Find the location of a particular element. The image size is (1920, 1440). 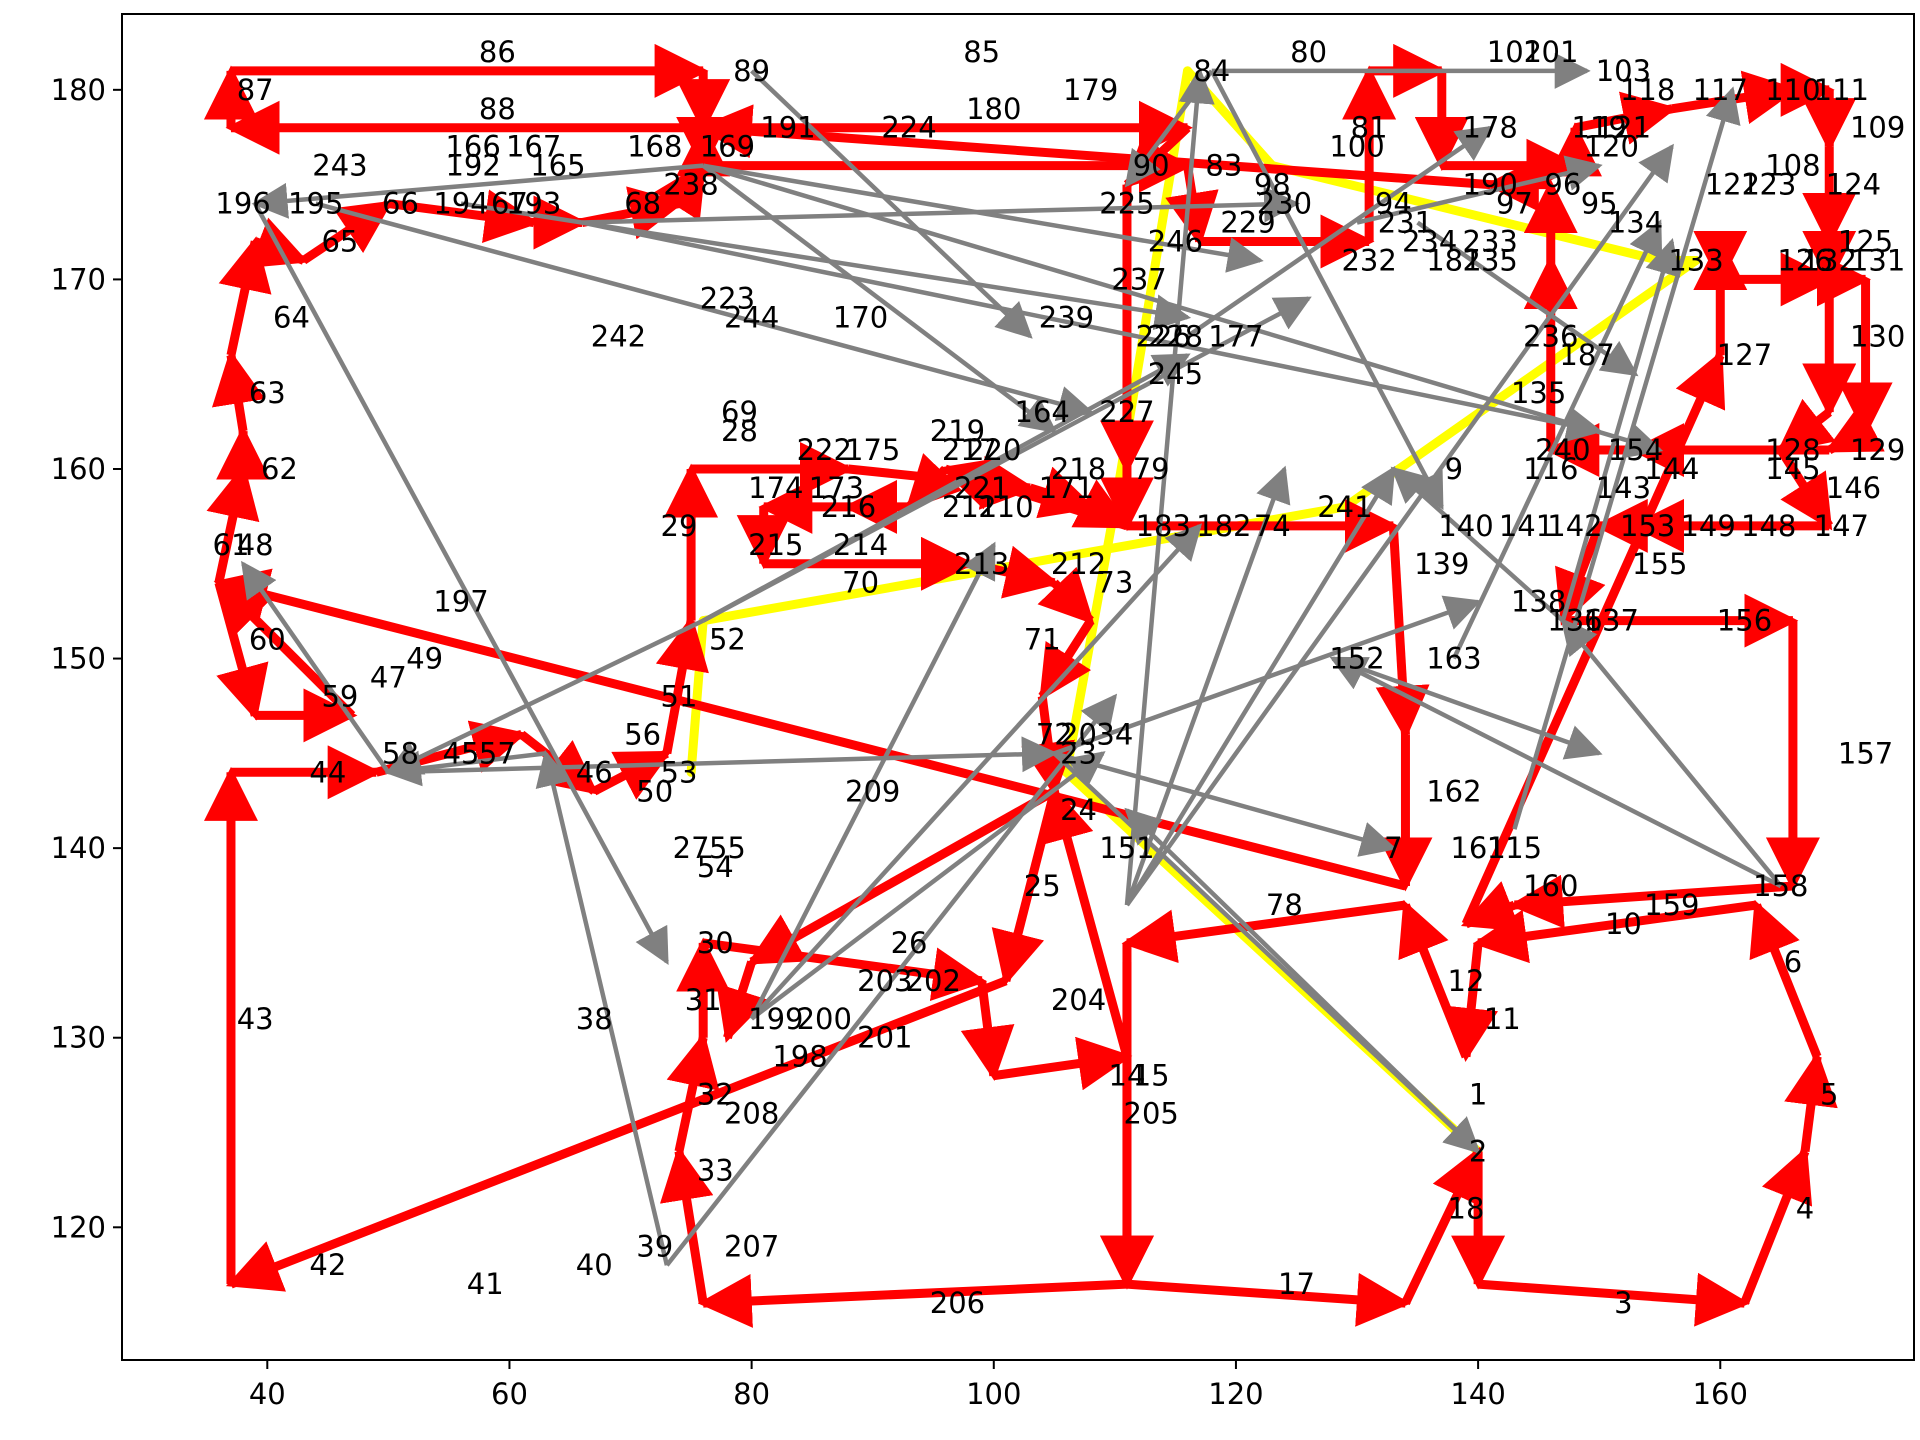

node-label: 151 is located at coordinates (1126, 848).